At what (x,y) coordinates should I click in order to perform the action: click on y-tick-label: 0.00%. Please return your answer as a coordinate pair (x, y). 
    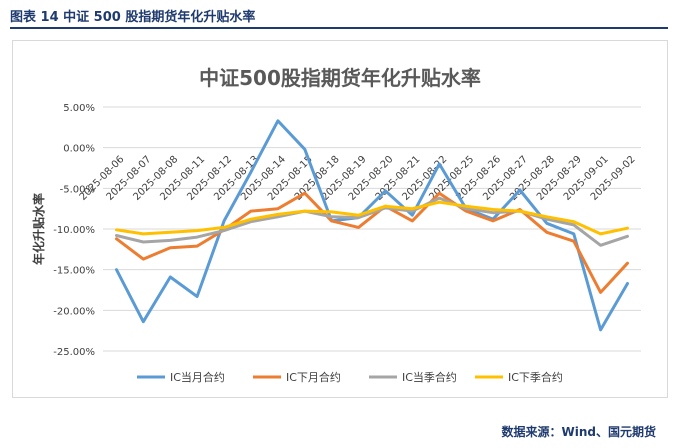
    Looking at the image, I should click on (79, 149).